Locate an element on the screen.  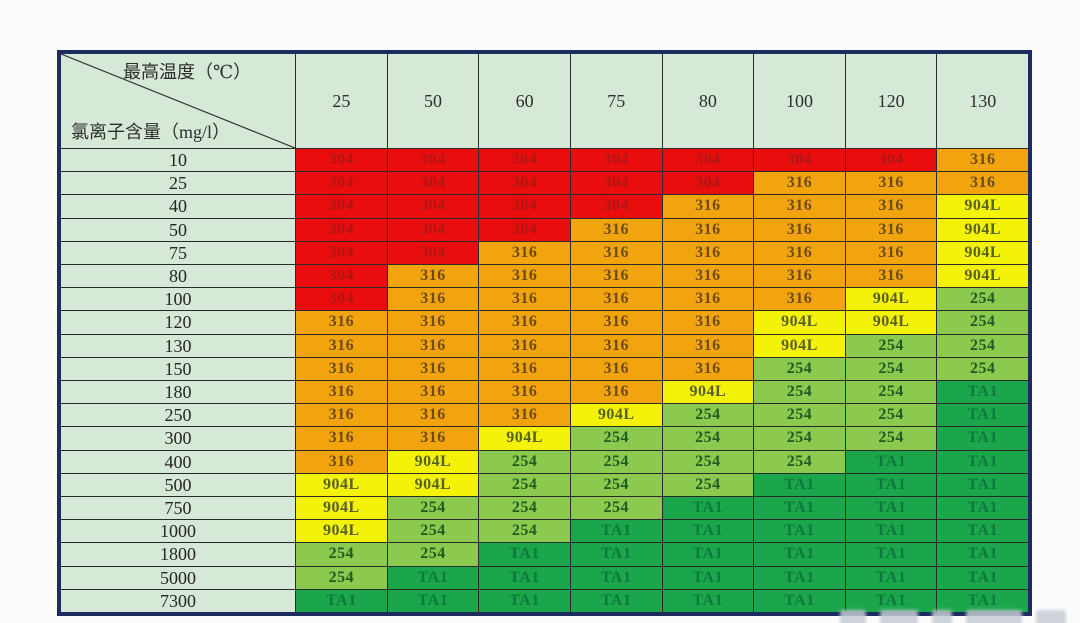
material-cell-r5000-c60: TA1 is located at coordinates (524, 577).